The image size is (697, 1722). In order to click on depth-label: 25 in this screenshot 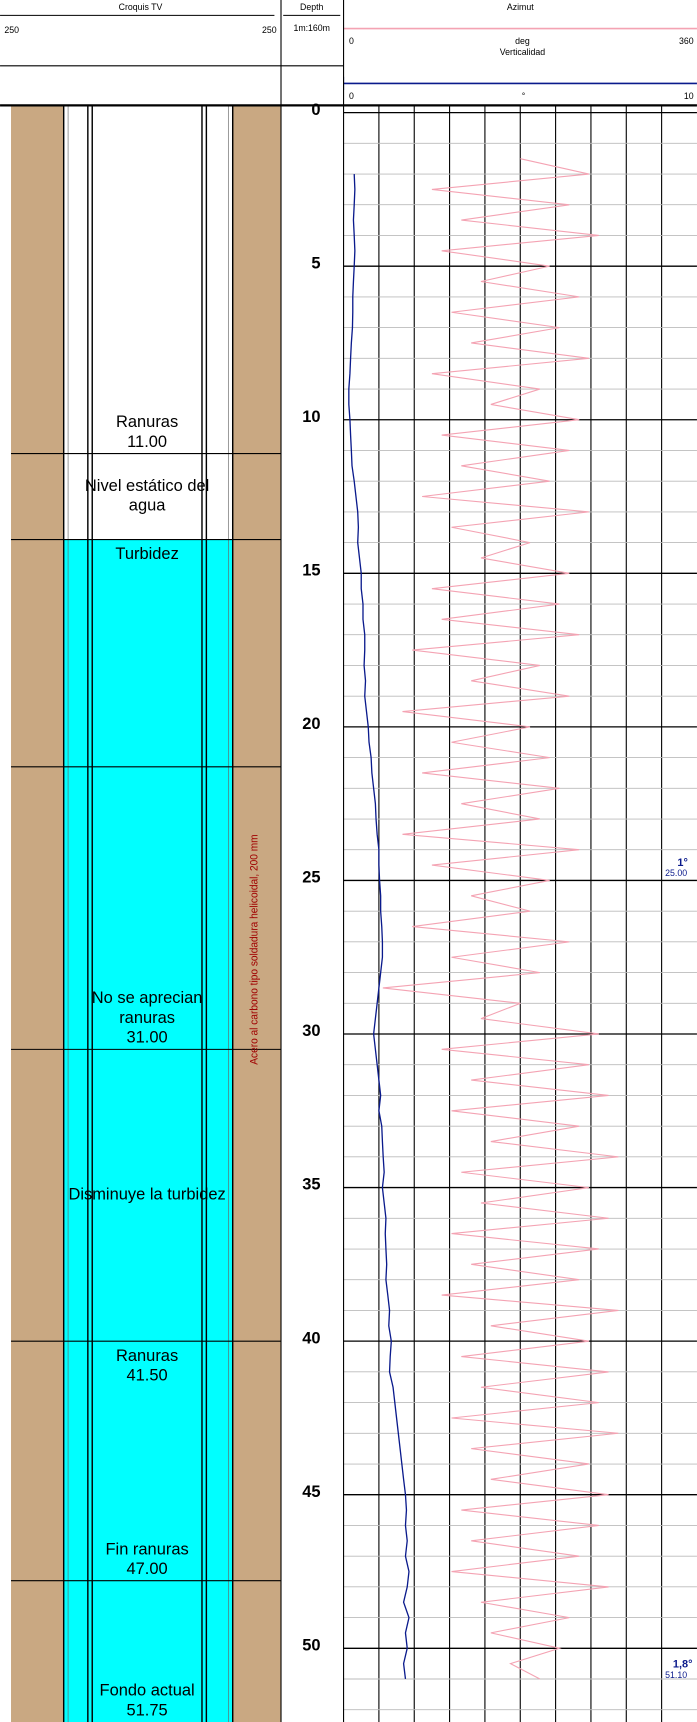, I will do `click(311, 878)`.